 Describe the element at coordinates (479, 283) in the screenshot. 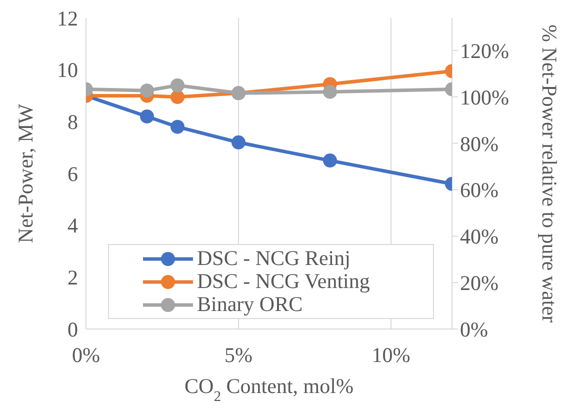

I see `y2-tick-label: 20%` at that location.